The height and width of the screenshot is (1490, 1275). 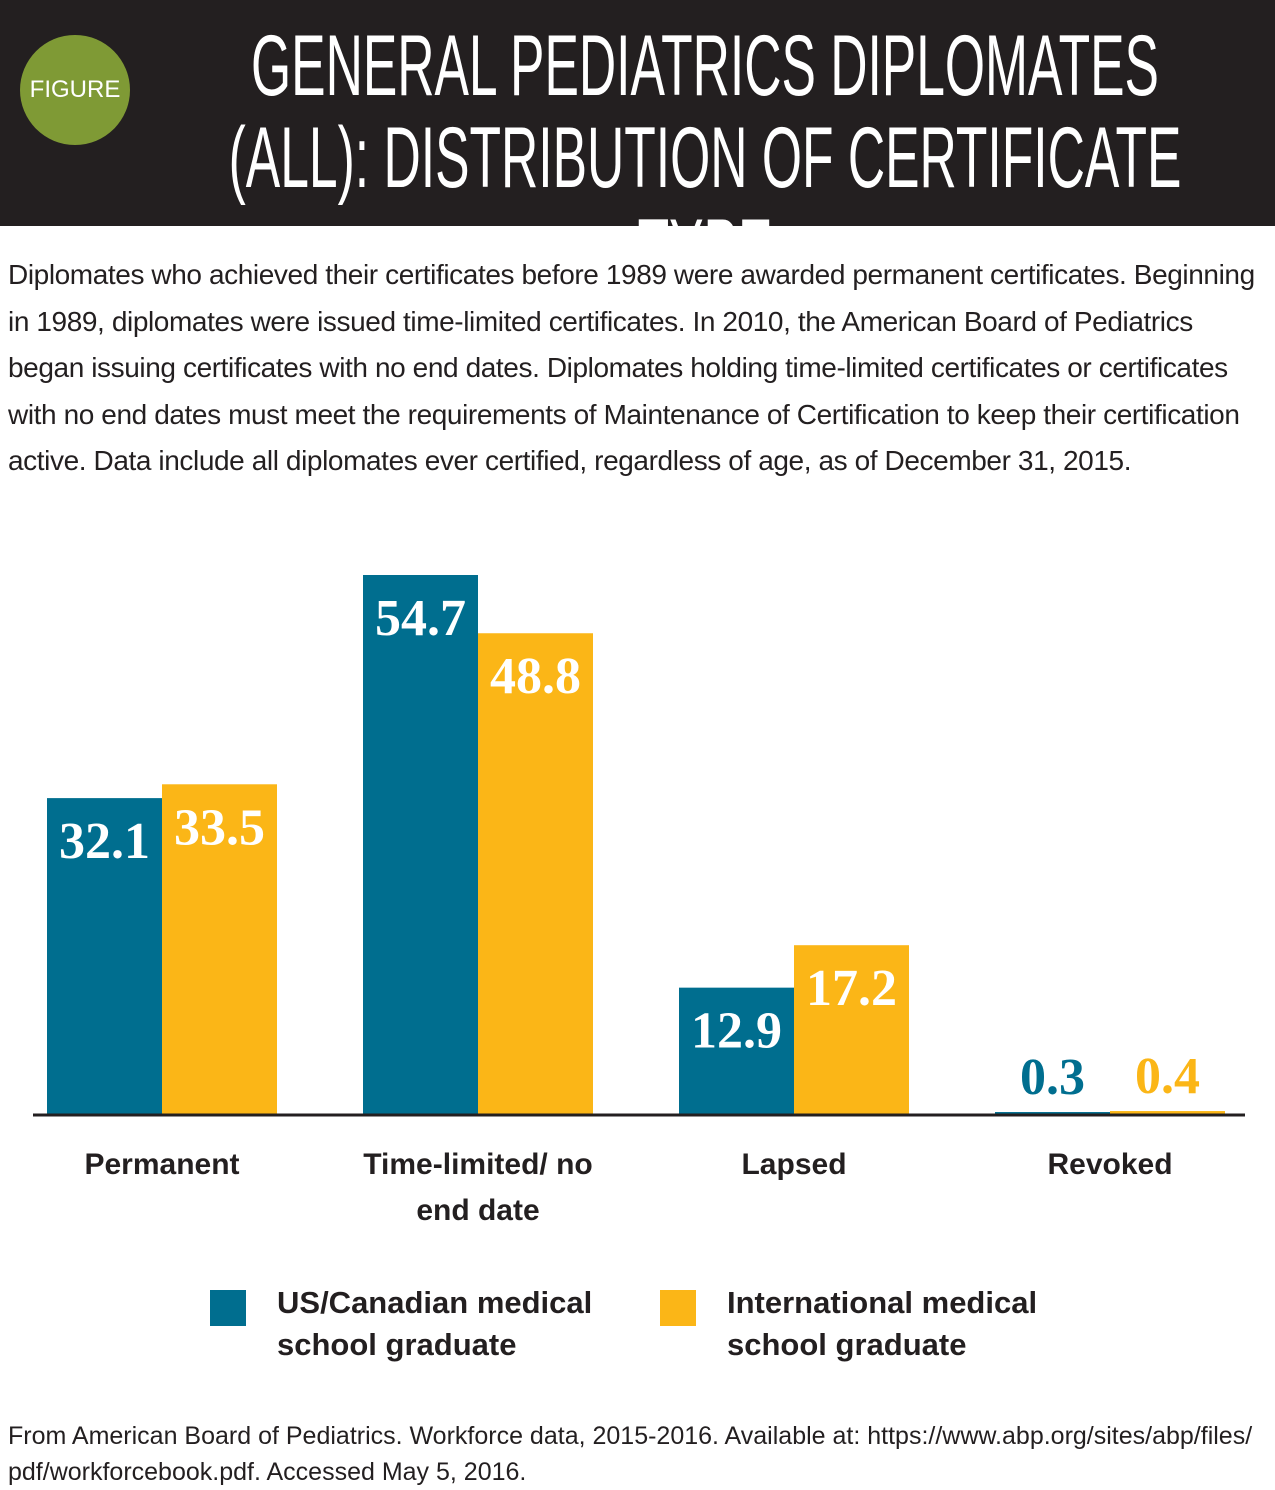 I want to click on value-label: 0.3, so click(x=1052, y=1077).